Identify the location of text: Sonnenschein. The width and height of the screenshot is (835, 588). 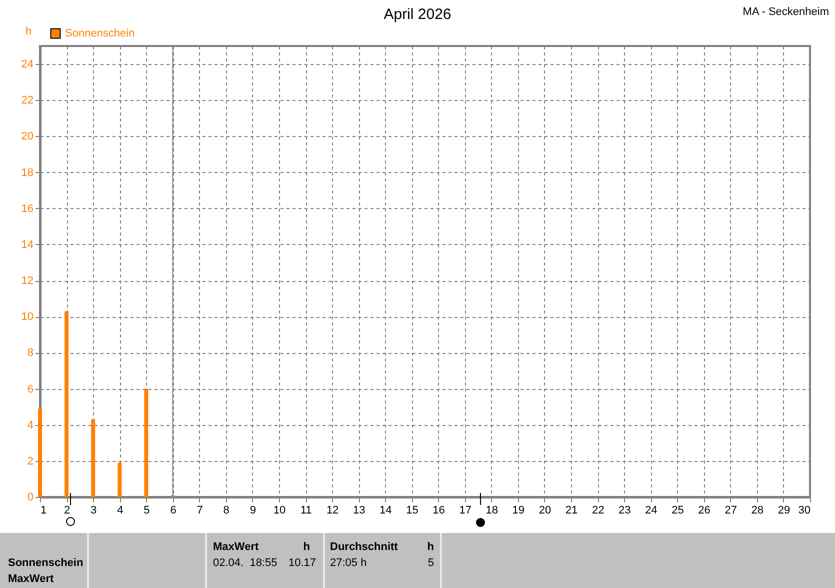
(46, 563).